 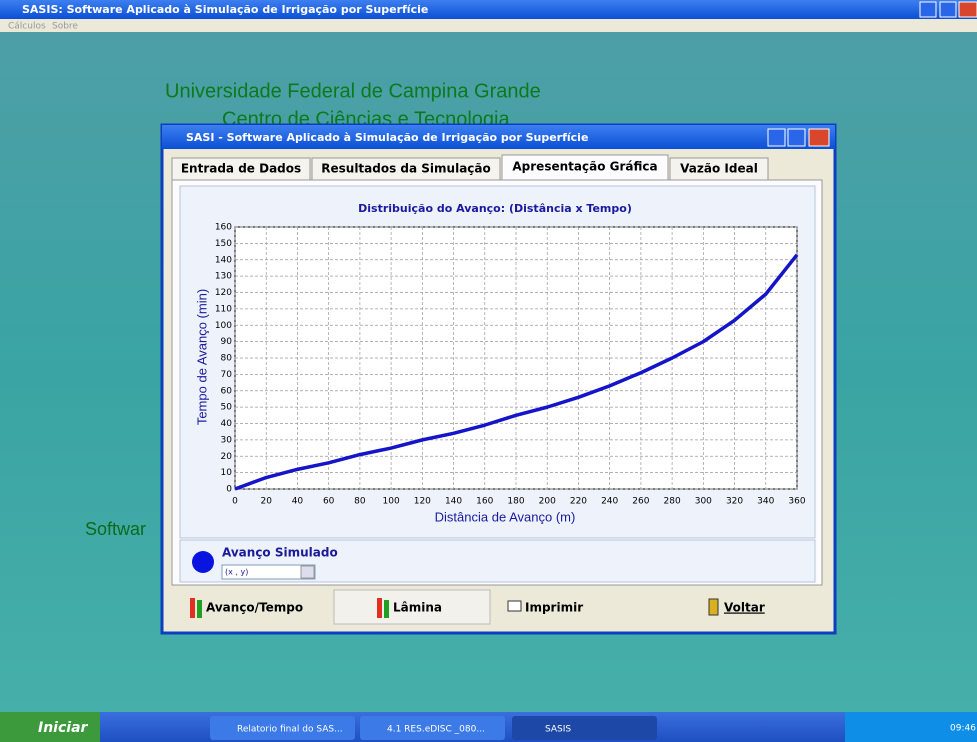 I want to click on dialog-title-bar, so click(x=498, y=137).